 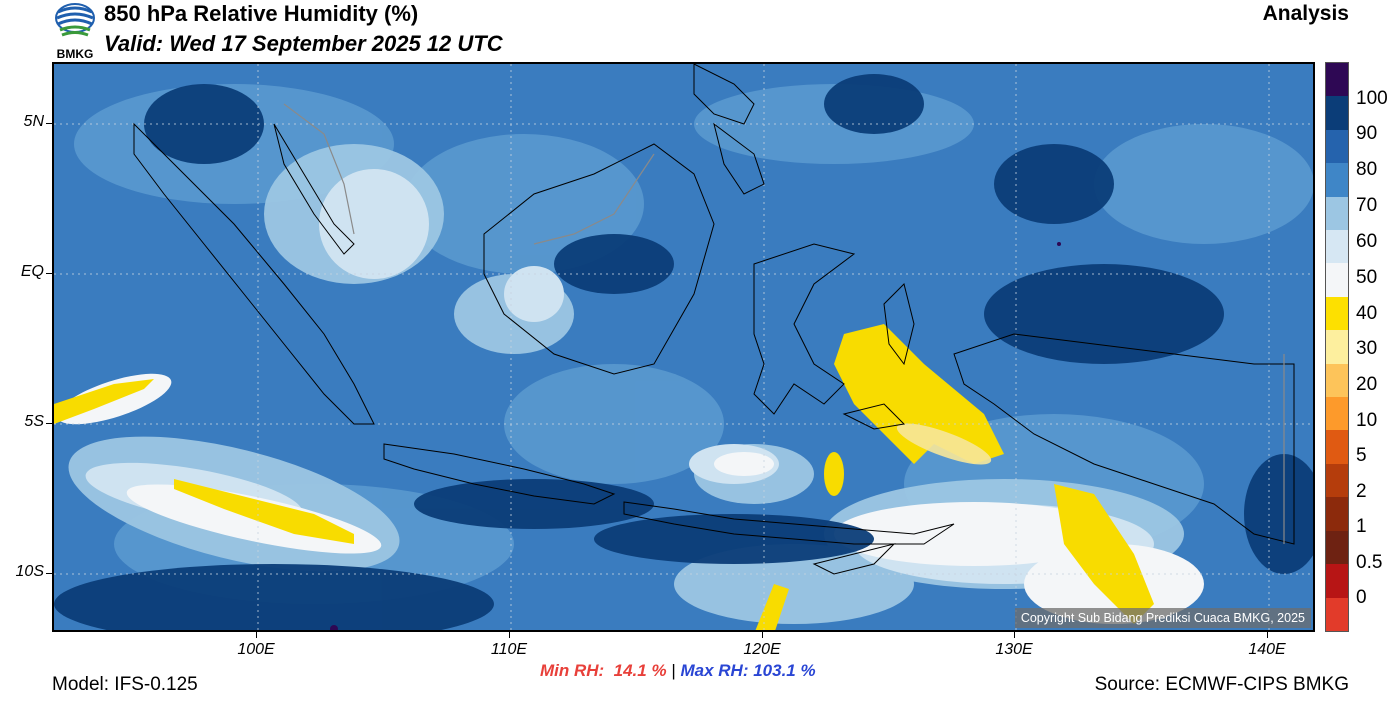 I want to click on lat-label-5n: 5N, so click(x=33, y=121).